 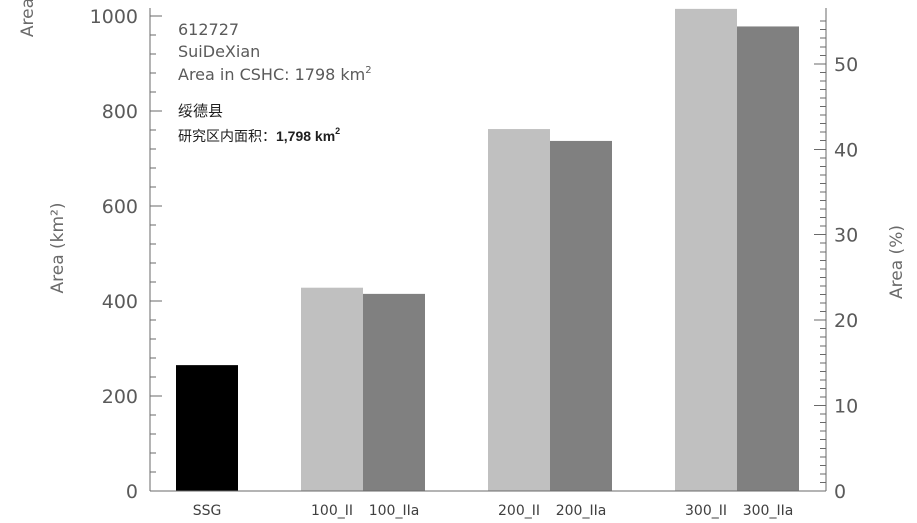 What do you see at coordinates (846, 65) in the screenshot?
I see `y2-tick-label-50: 50` at bounding box center [846, 65].